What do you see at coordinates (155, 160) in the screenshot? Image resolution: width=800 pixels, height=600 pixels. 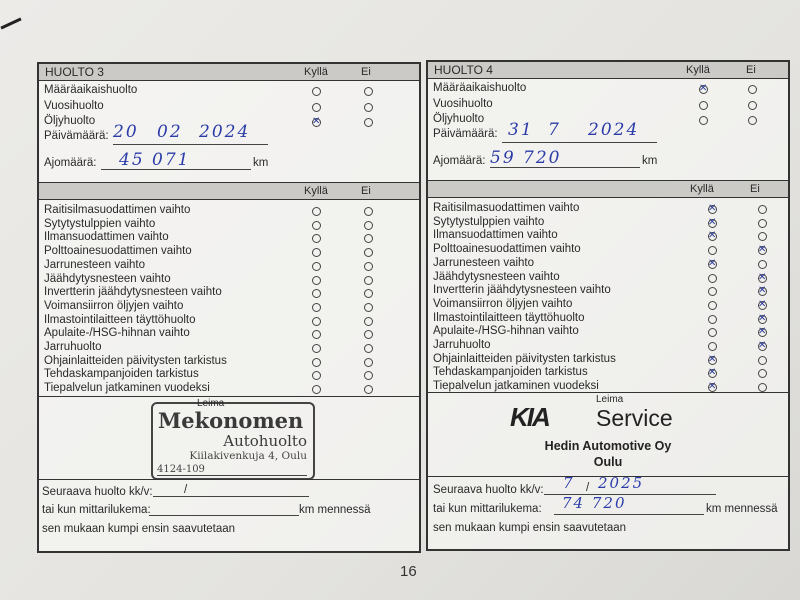 I see `mileage-value: 45 071` at bounding box center [155, 160].